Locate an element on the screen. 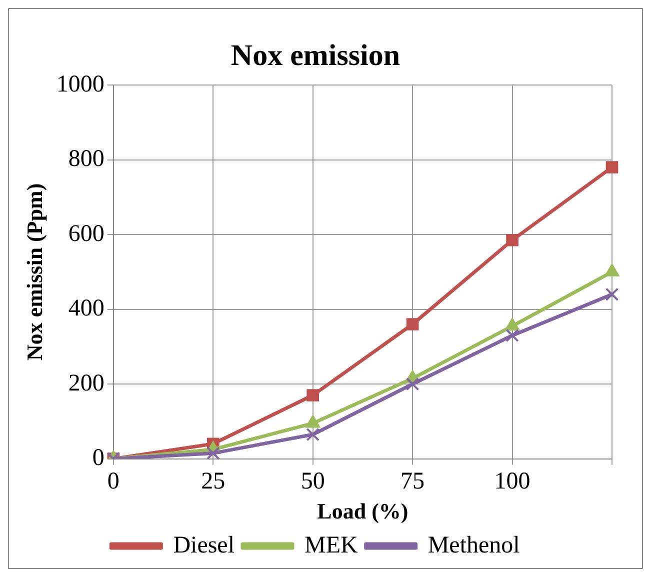  y-tick-label: 1000 is located at coordinates (80, 84).